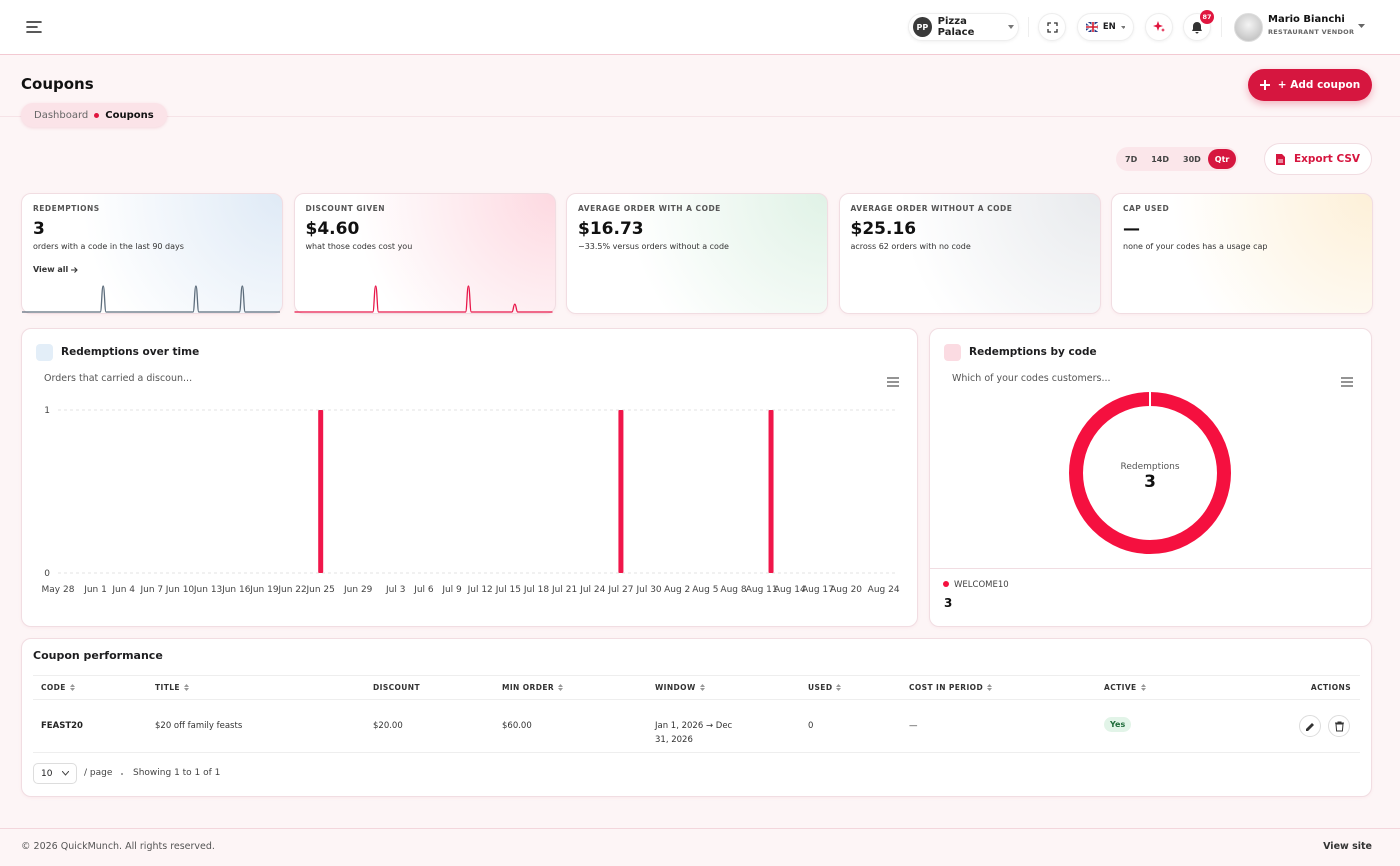 The image size is (1400, 866). I want to click on table-title: Coupon performance, so click(98, 655).